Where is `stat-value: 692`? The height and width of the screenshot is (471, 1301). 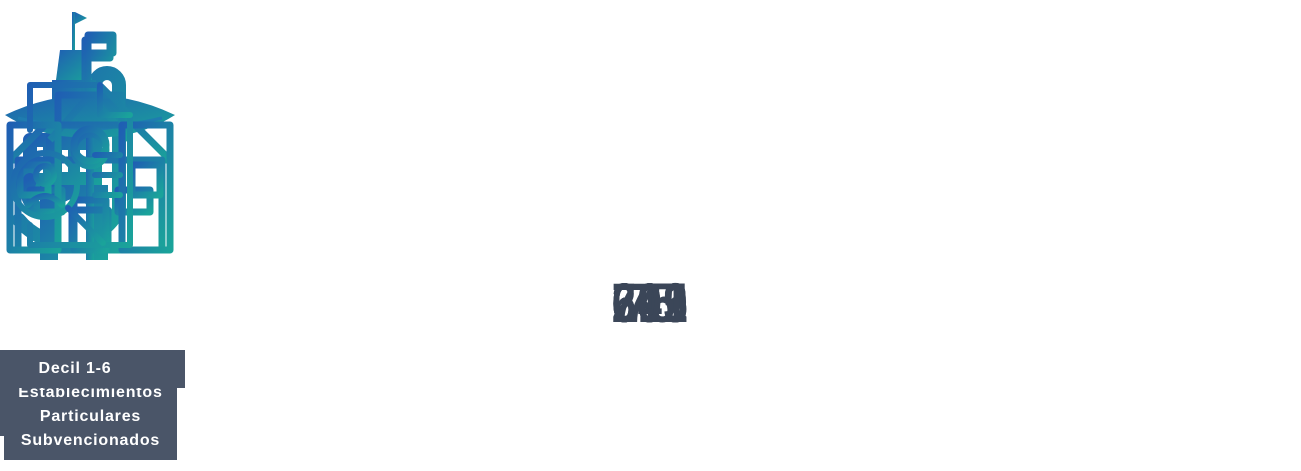 stat-value: 692 is located at coordinates (650, 302).